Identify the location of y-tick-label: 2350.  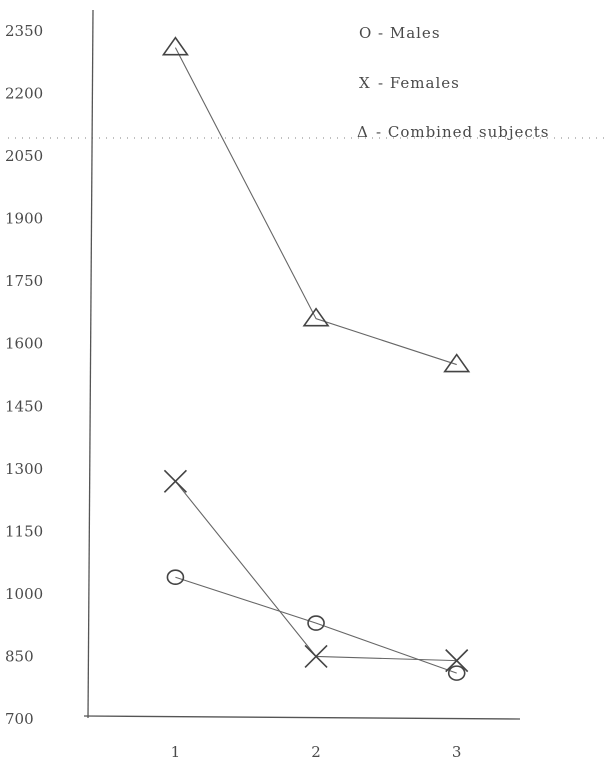
(24, 31).